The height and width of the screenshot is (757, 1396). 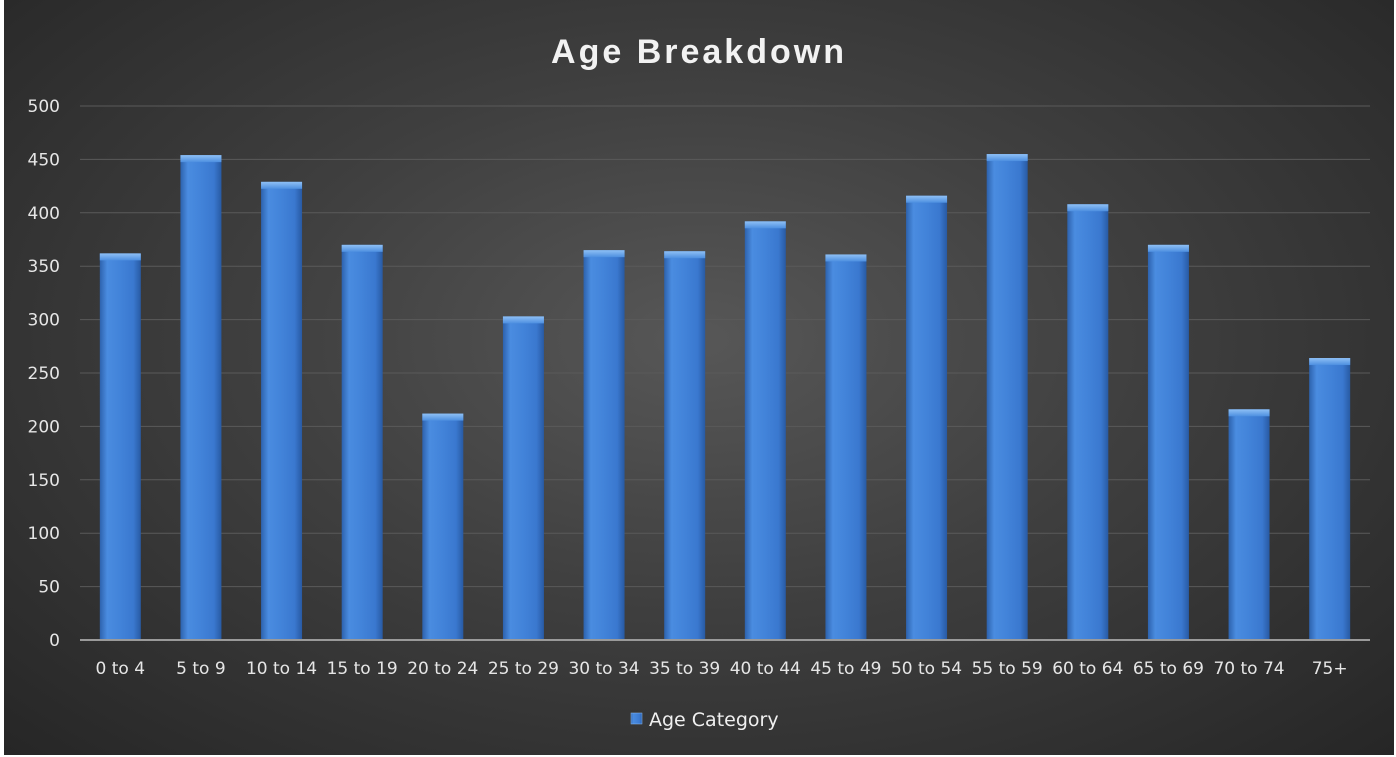 I want to click on legend: Age Category, so click(x=704, y=720).